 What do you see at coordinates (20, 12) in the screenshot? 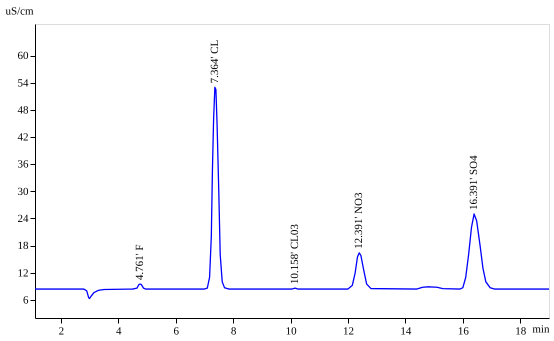
I see `y-axis-title: uS/cm` at bounding box center [20, 12].